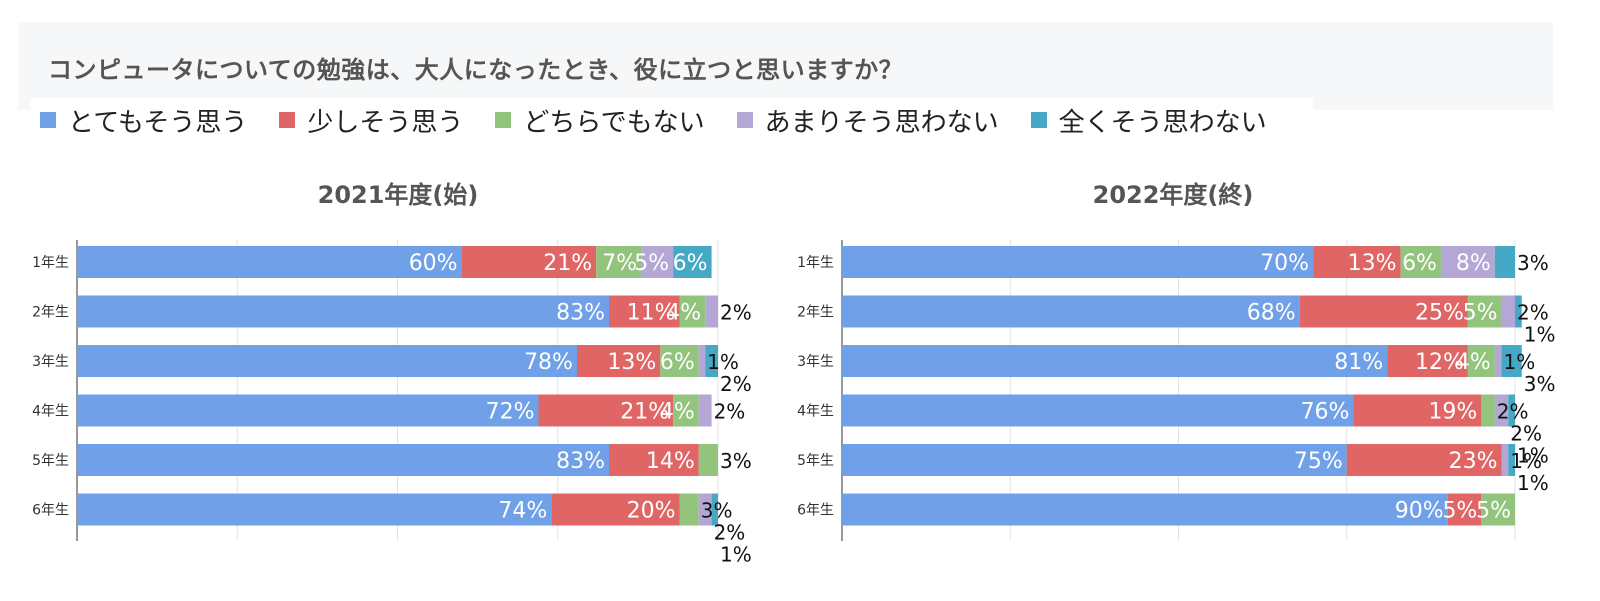 This screenshot has width=1600, height=601. What do you see at coordinates (1284, 263) in the screenshot?
I see `data-label: 70%` at bounding box center [1284, 263].